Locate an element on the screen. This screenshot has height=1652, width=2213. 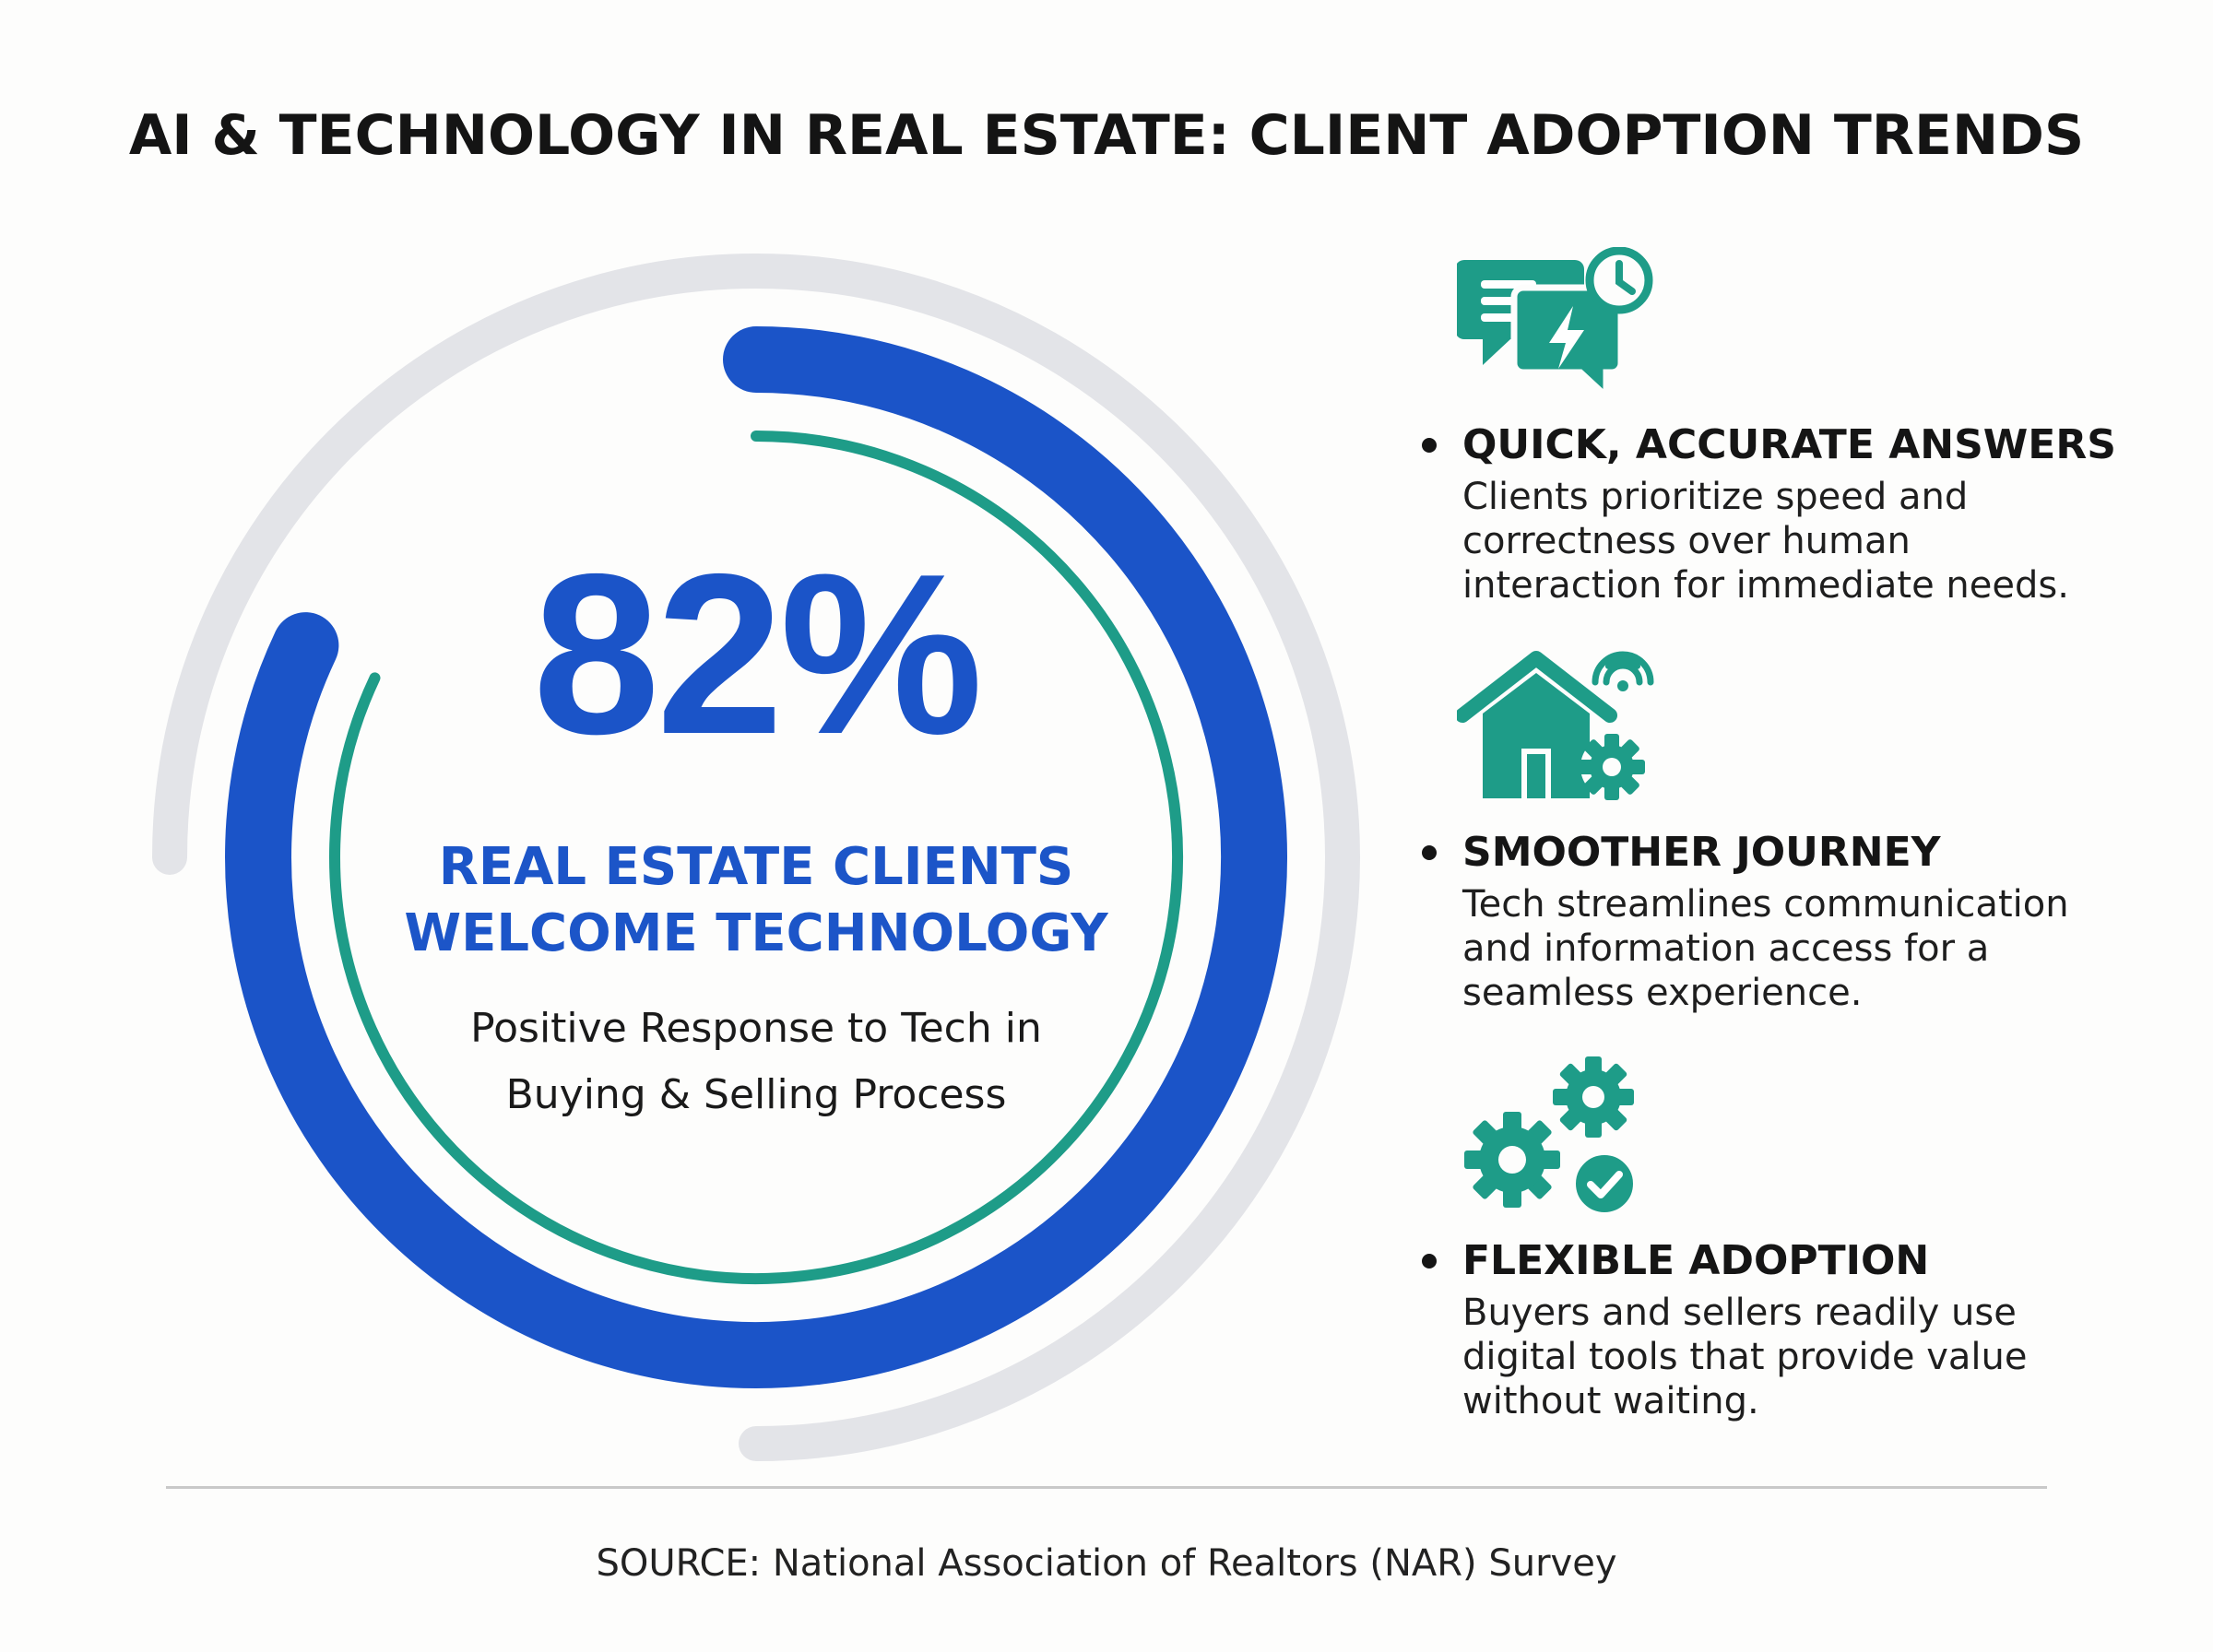
feature-description-line: without waiting. is located at coordinates (1610, 1401).